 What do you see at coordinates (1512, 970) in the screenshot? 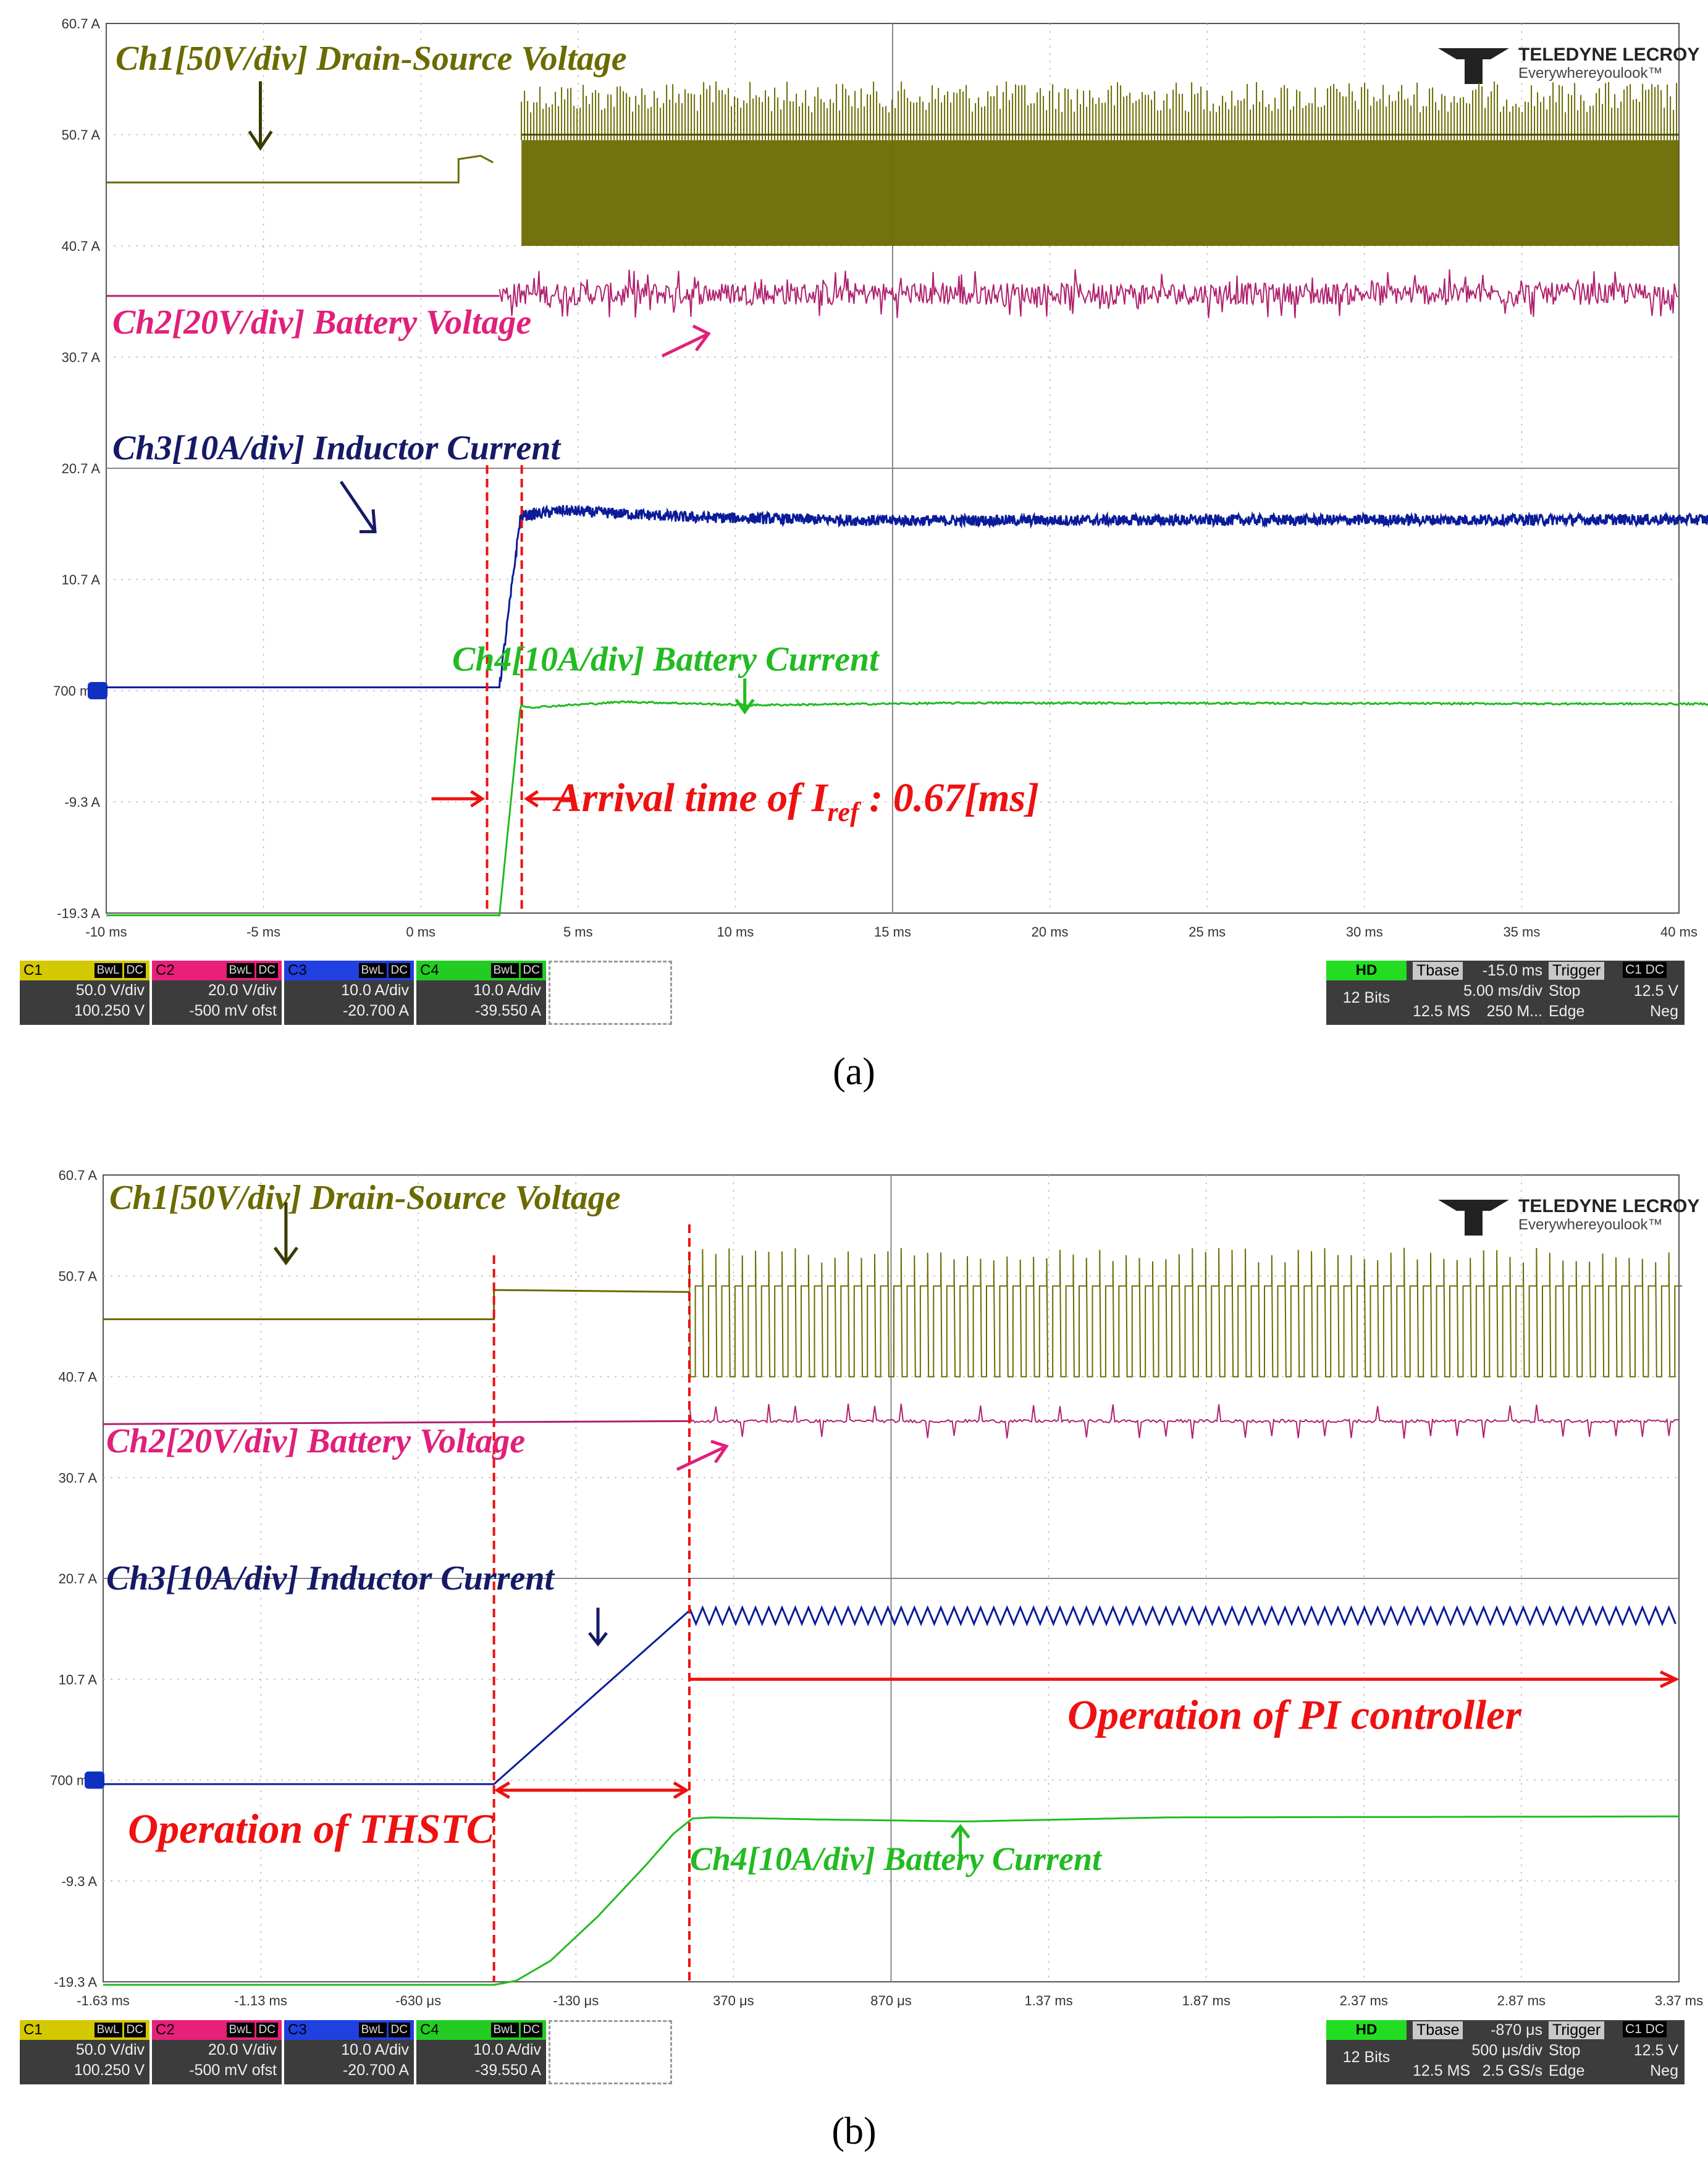
I see `tbase-value: -15.0 ms` at bounding box center [1512, 970].